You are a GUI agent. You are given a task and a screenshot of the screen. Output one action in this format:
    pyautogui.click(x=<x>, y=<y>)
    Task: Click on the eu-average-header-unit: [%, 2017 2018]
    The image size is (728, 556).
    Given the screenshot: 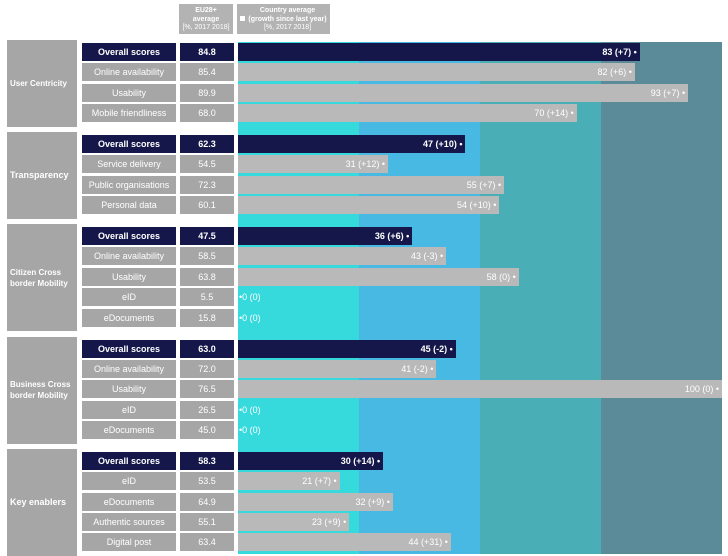 What is the action you would take?
    pyautogui.click(x=206, y=27)
    